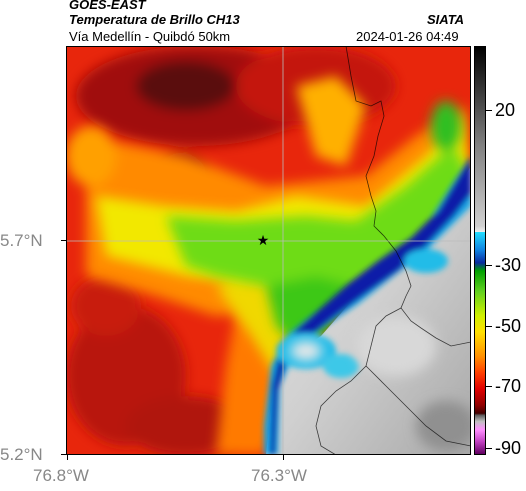 The height and width of the screenshot is (491, 526). What do you see at coordinates (407, 36) in the screenshot?
I see `datetime-label: 2024-01-26 04:49` at bounding box center [407, 36].